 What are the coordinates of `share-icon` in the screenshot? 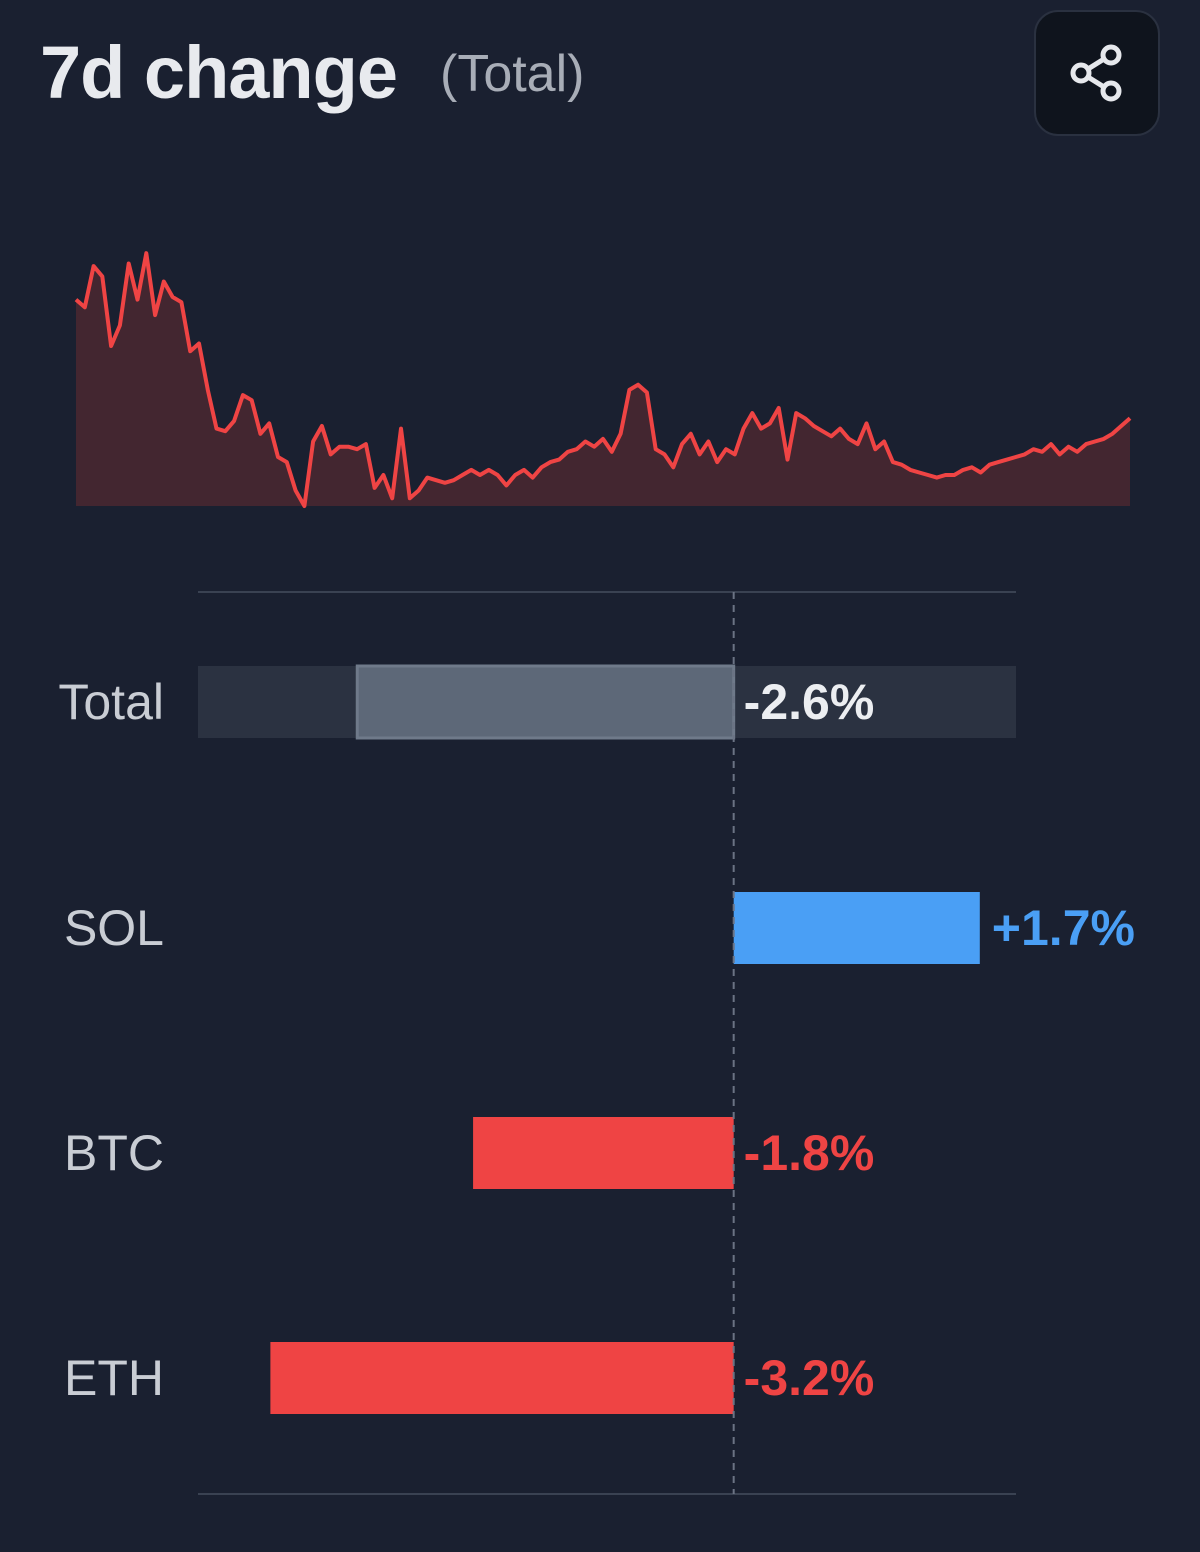 It's located at (1096, 73).